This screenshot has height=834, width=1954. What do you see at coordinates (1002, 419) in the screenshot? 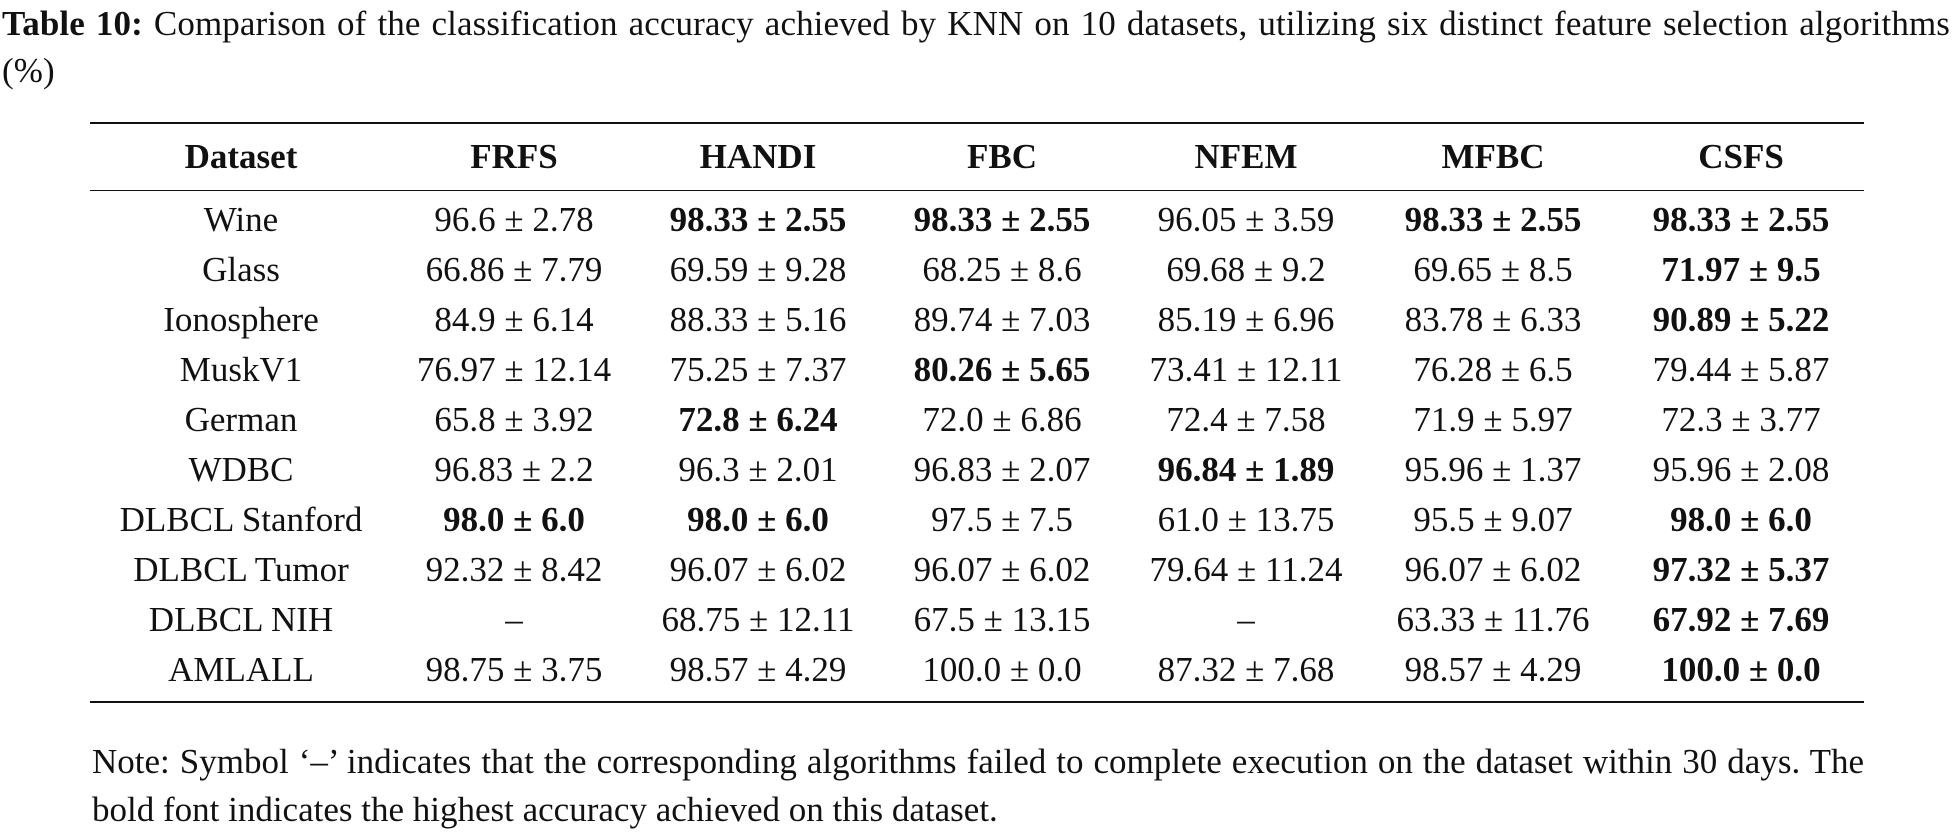
I see `accuracy-cell: 72.0 ± 6.86` at bounding box center [1002, 419].